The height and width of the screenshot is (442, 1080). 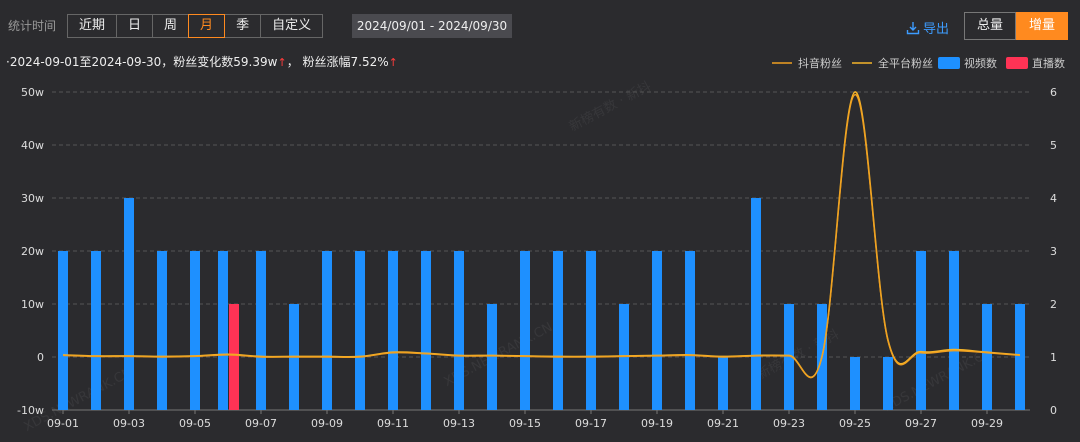 What do you see at coordinates (337, 62) in the screenshot?
I see `summary-growth: ， 粉丝涨幅7.52%` at bounding box center [337, 62].